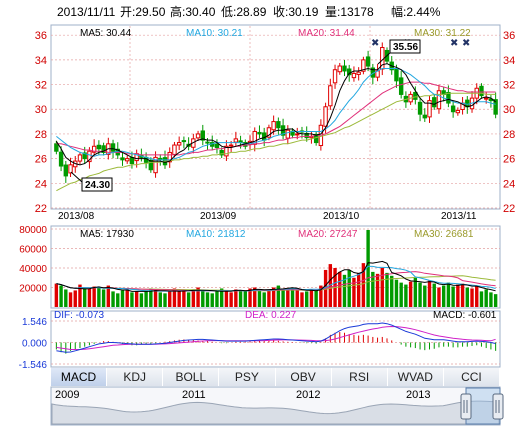  What do you see at coordinates (216, 234) in the screenshot?
I see `vol-legend-ma10: MA10: 21812` at bounding box center [216, 234].